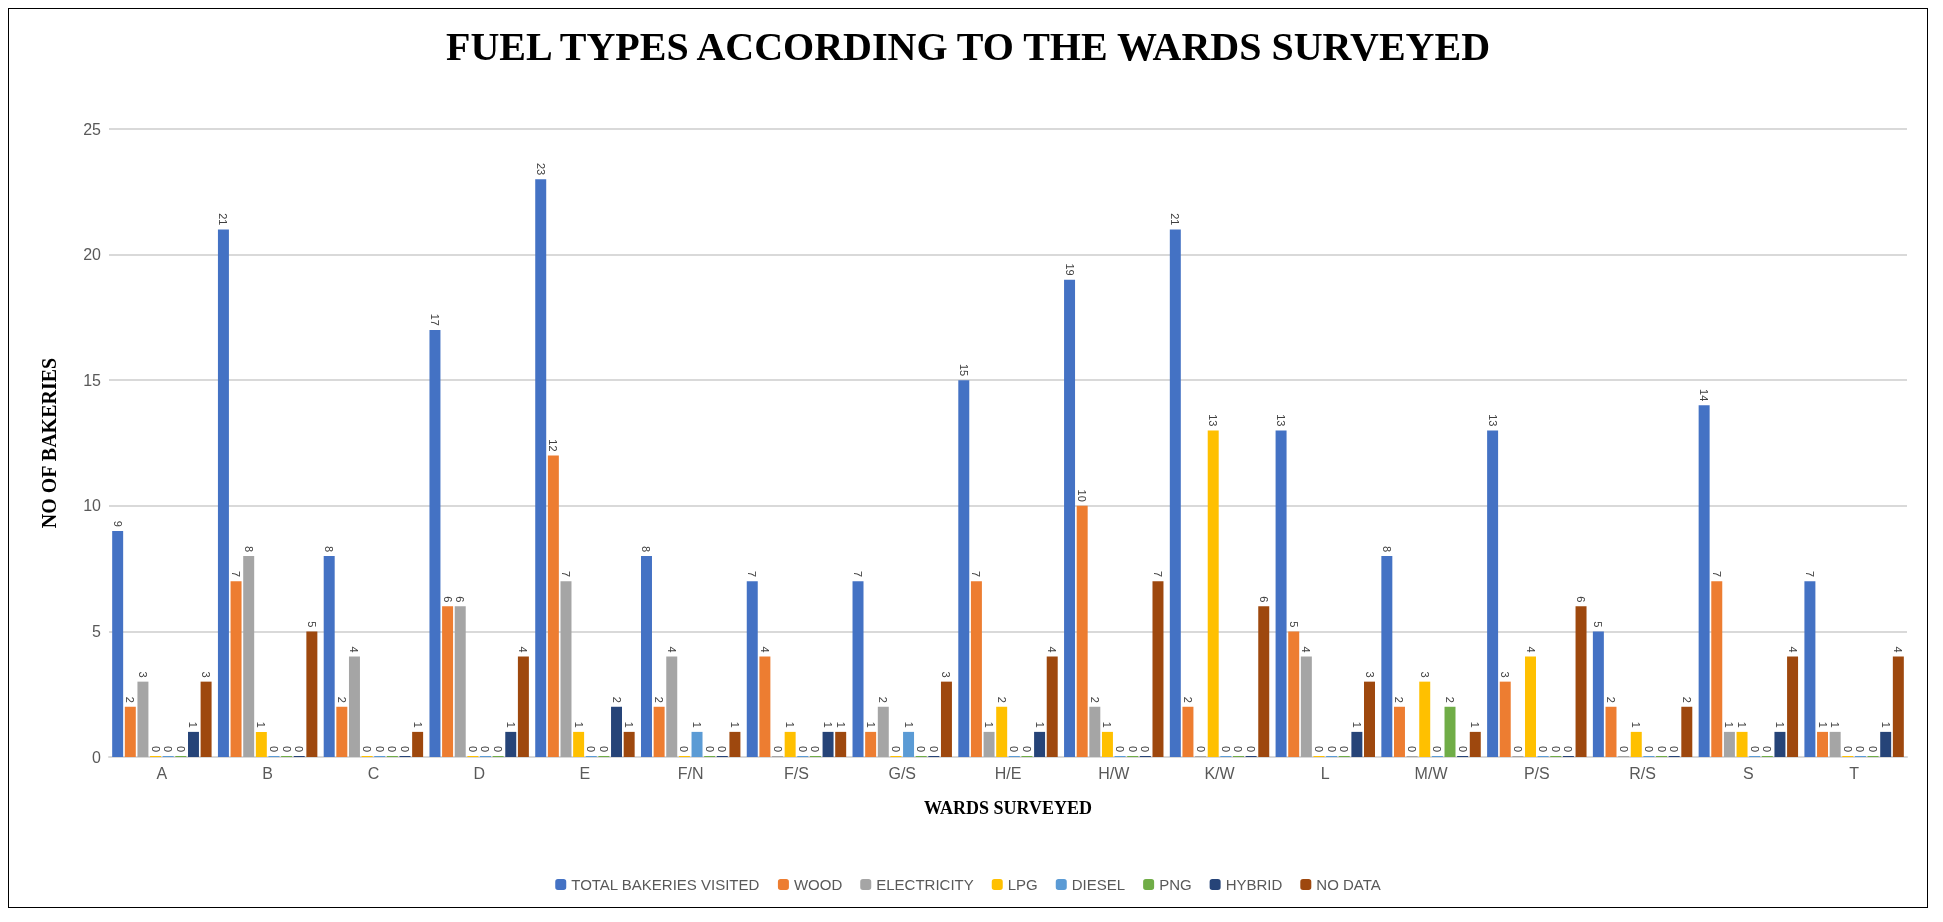 This screenshot has width=1943, height=922. Describe the element at coordinates (434, 319) in the screenshot. I see `data-label: 17` at that location.